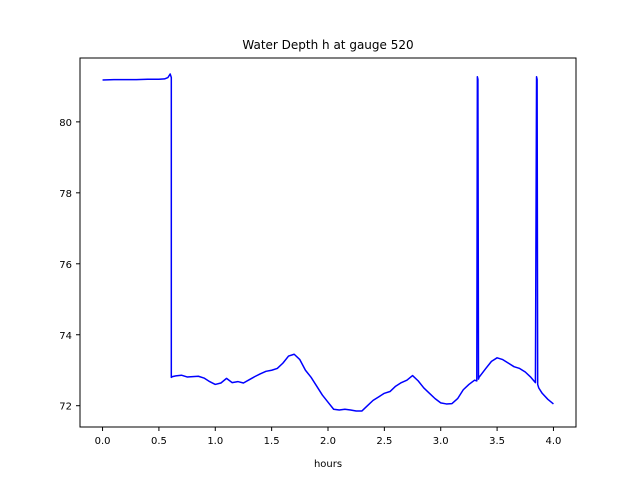 The height and width of the screenshot is (480, 640). Describe the element at coordinates (497, 441) in the screenshot. I see `x-tick-label: 3.5` at that location.